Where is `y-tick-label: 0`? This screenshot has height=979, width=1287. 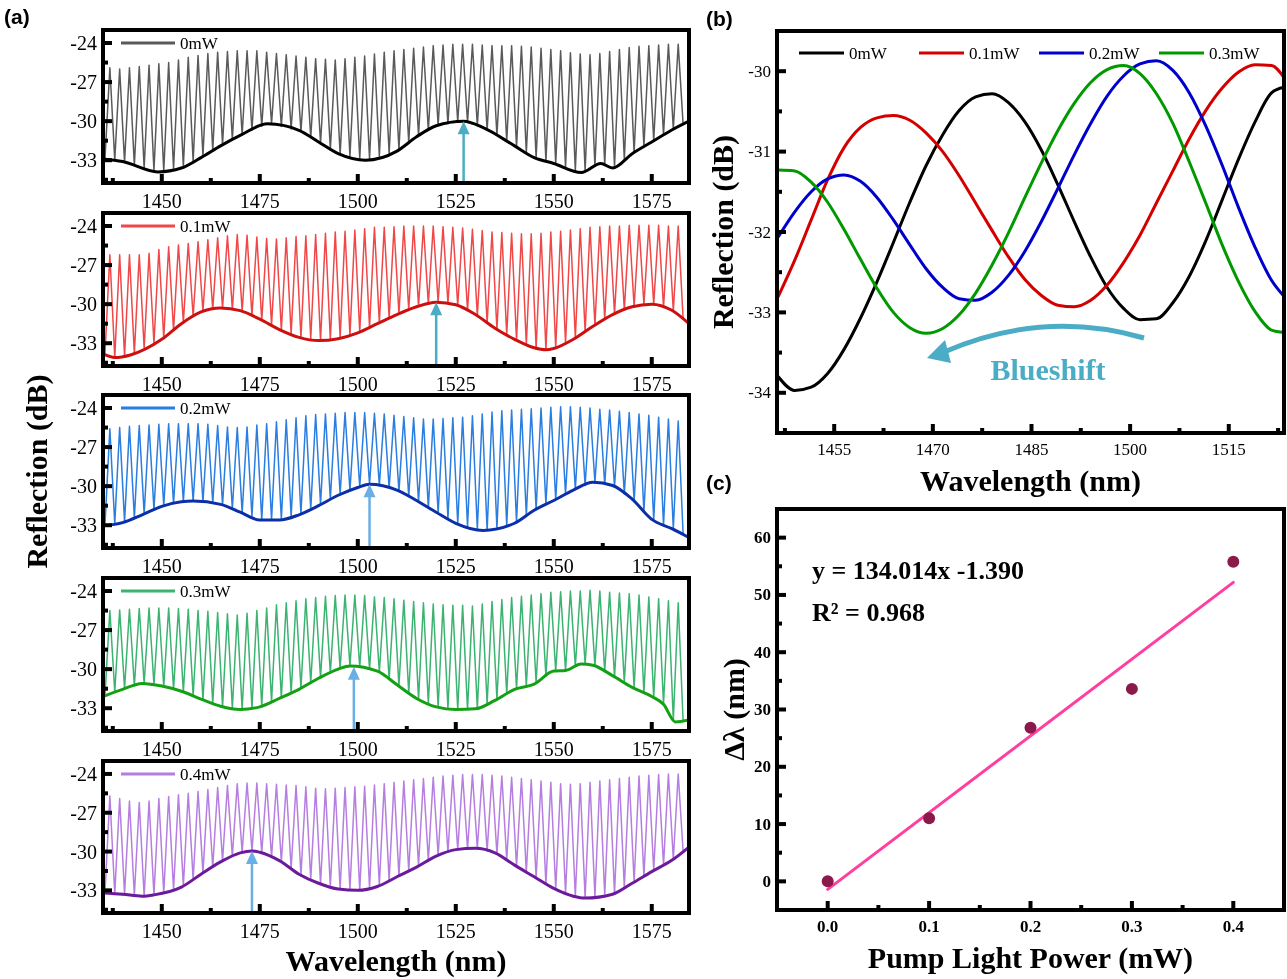
y-tick-label: 0 is located at coordinates (766, 881).